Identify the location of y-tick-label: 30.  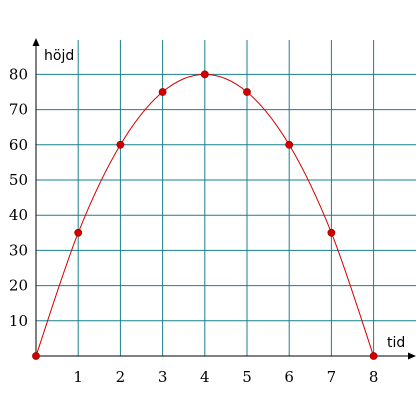
(18, 250).